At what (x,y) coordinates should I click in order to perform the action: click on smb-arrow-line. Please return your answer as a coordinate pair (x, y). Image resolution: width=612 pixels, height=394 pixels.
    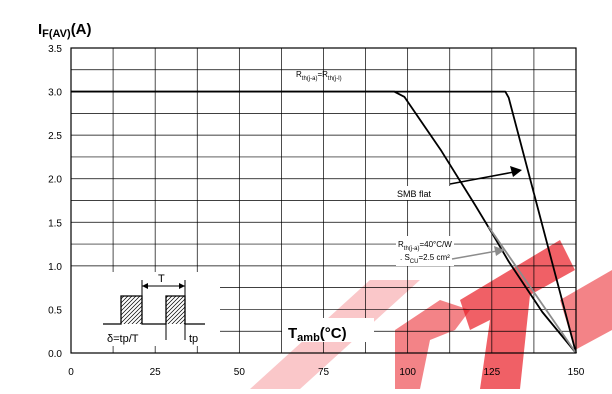
    Looking at the image, I should click on (482, 178).